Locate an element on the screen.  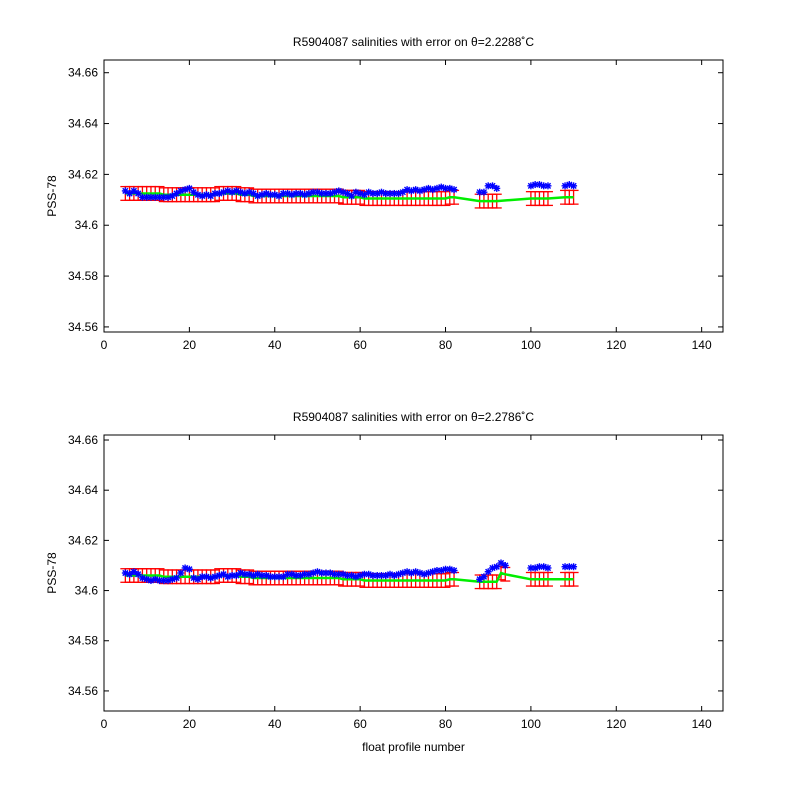
chart-1-y-tick-label: 34.58 is located at coordinates (83, 641).